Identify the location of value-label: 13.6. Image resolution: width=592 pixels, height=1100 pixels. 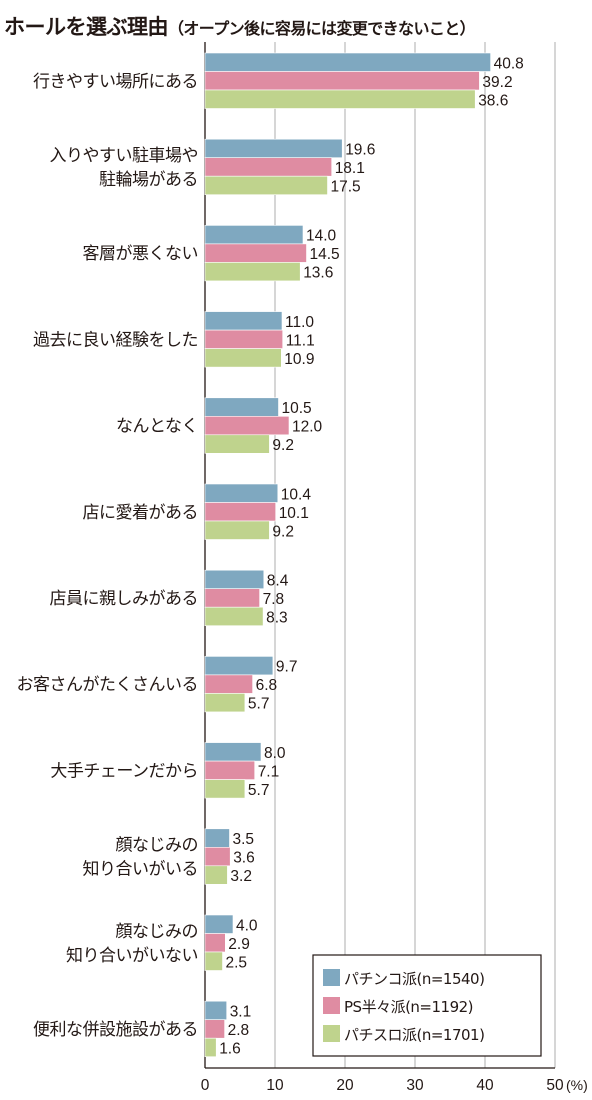
(318, 273).